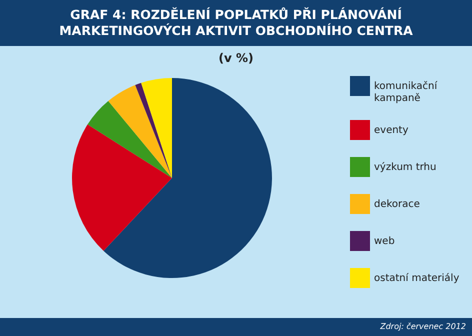 This screenshot has width=472, height=336. Describe the element at coordinates (236, 58) in the screenshot. I see `chart-subtitle: (v %)` at that location.